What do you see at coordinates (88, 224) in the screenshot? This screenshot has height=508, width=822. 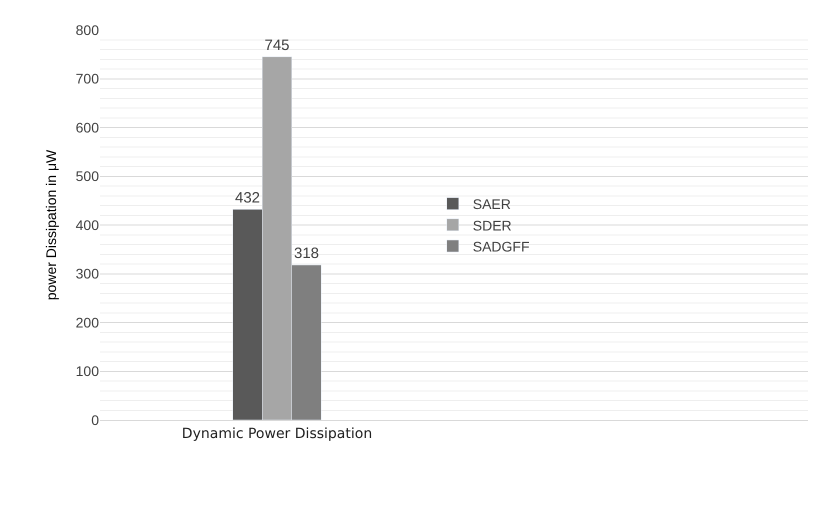 I see `y-tick-label: 400` at bounding box center [88, 224].